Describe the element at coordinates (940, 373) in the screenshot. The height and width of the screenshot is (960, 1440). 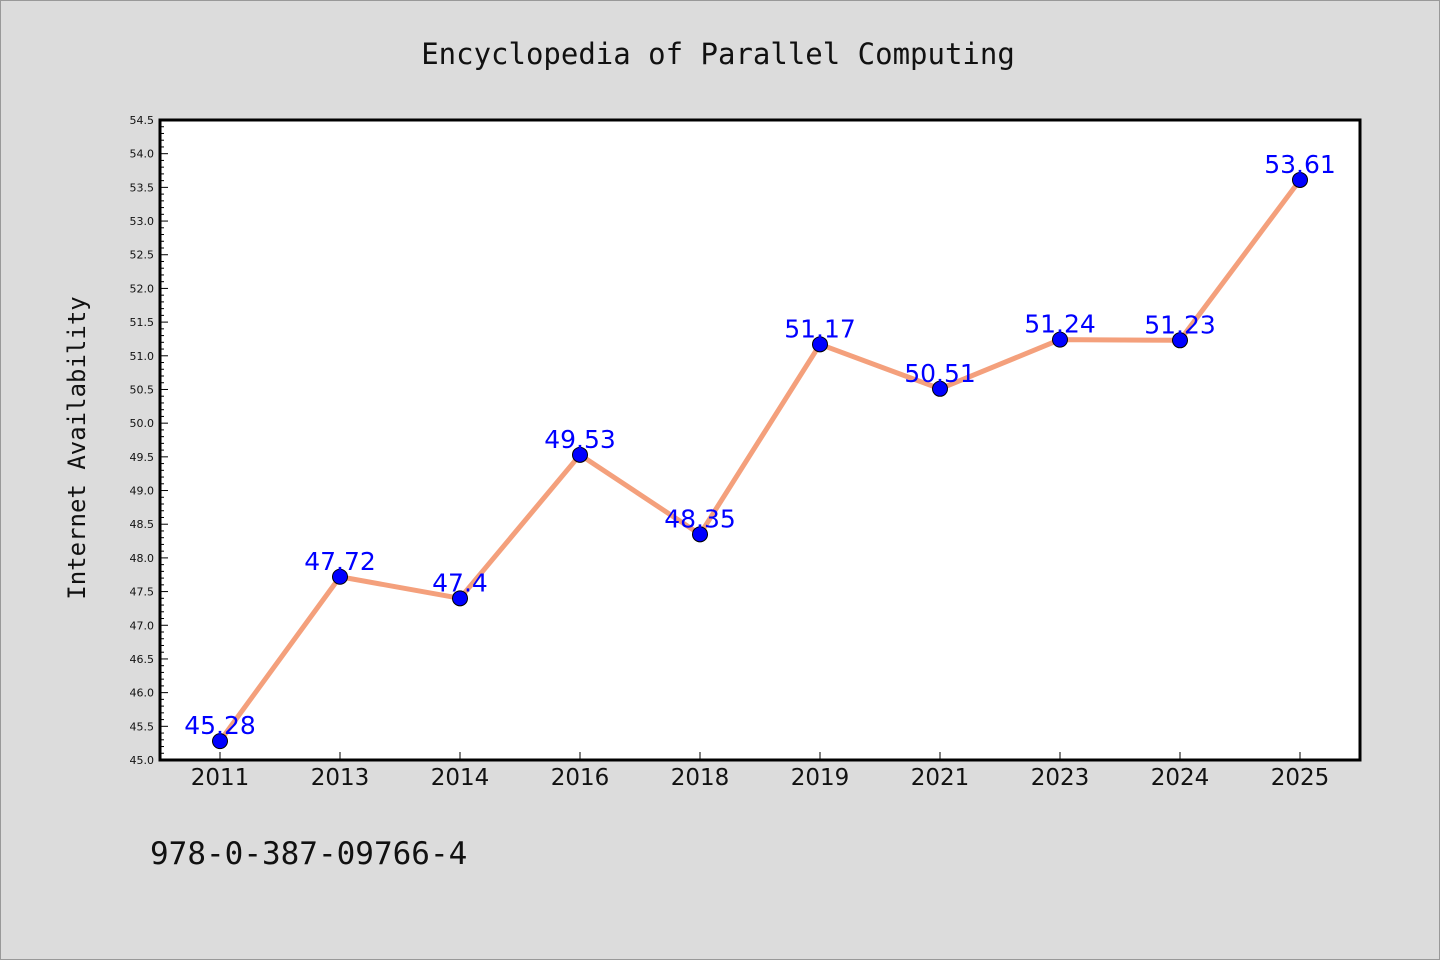
I see `data-label: 50.51` at that location.